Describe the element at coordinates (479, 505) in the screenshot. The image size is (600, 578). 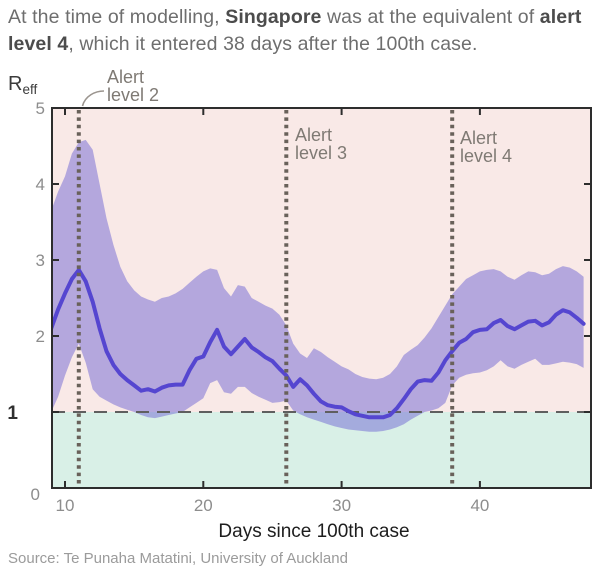
I see `x-tick-label-40: 40` at that location.